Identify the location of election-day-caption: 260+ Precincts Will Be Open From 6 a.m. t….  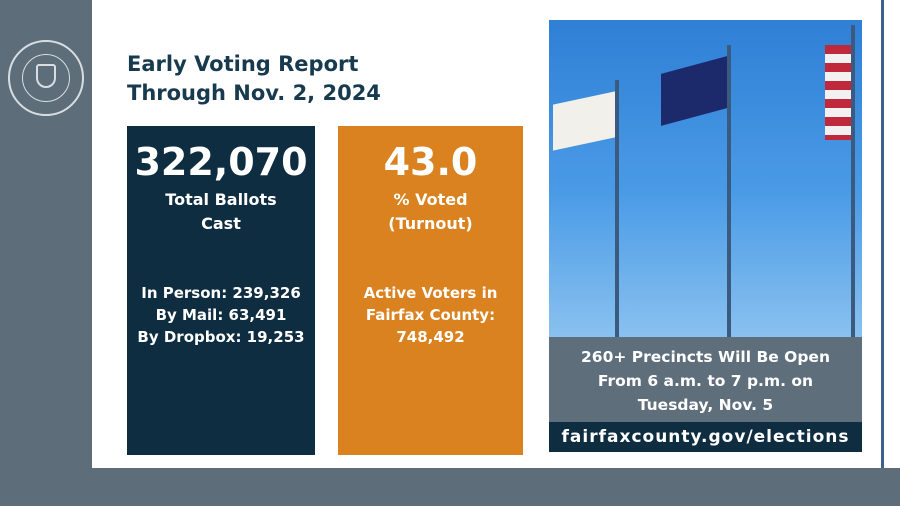
(705, 379).